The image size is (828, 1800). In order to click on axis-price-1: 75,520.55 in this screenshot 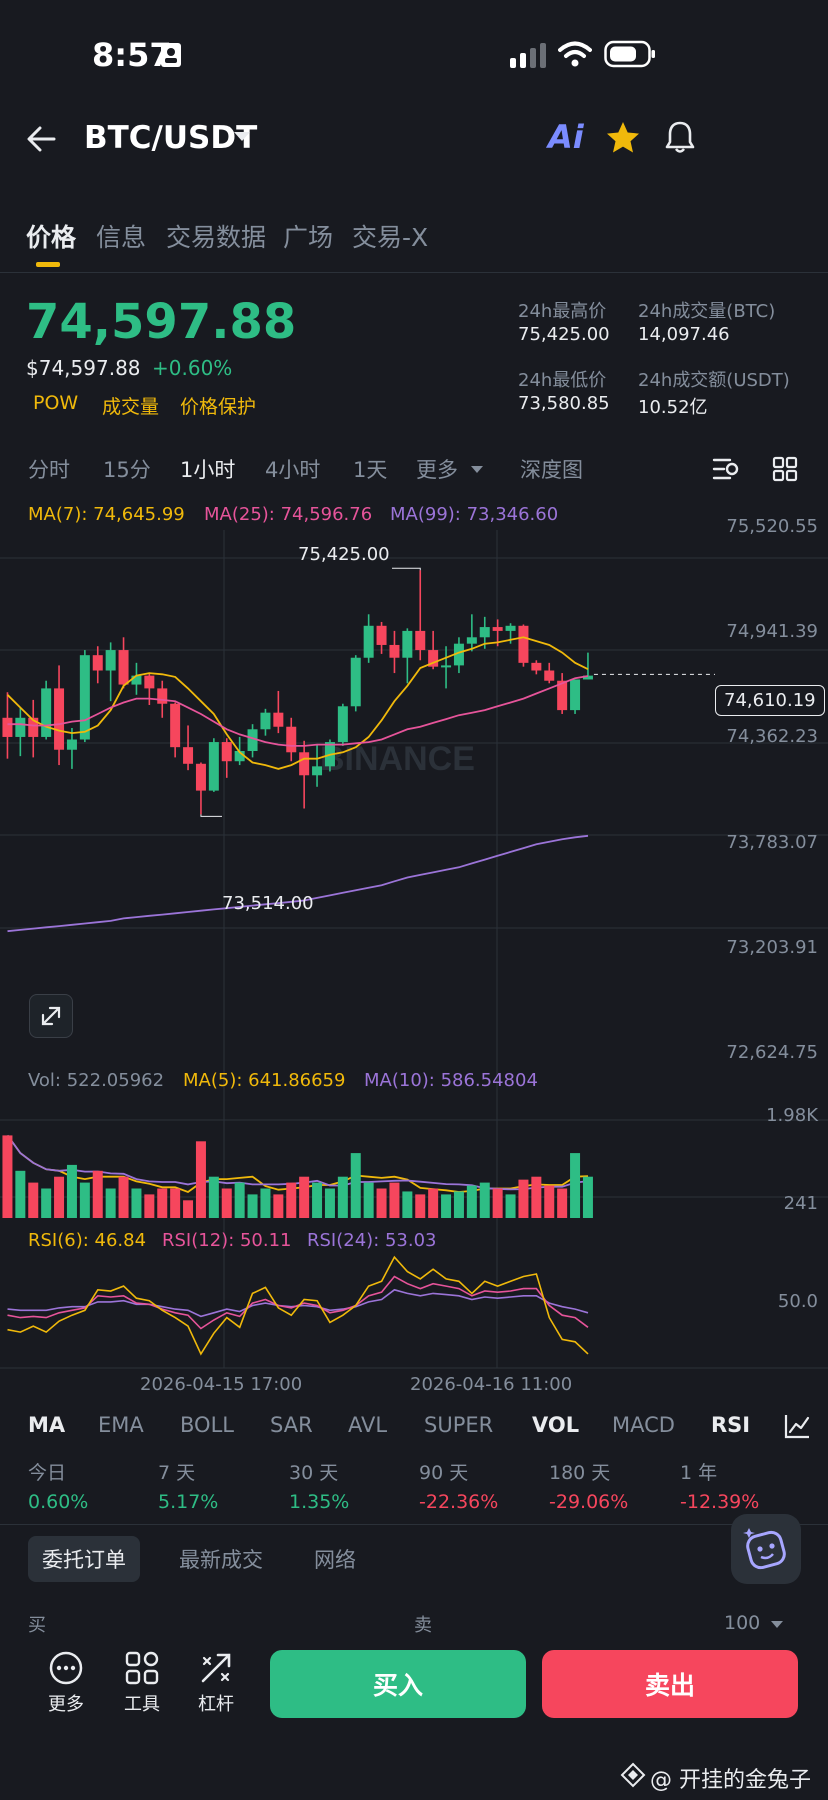, I will do `click(772, 526)`.